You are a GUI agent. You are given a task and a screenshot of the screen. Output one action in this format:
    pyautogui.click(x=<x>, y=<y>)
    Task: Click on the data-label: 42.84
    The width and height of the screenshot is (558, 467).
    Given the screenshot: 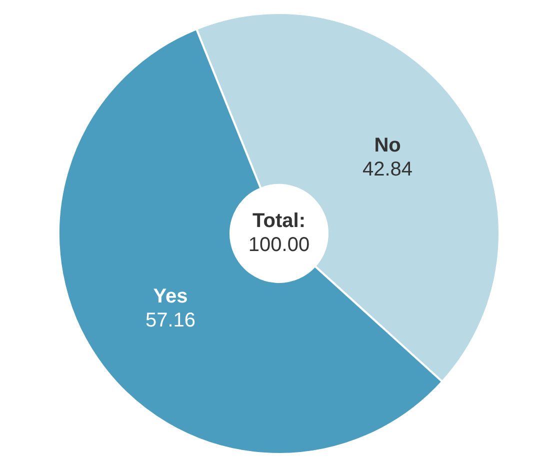 What is the action you would take?
    pyautogui.click(x=387, y=169)
    